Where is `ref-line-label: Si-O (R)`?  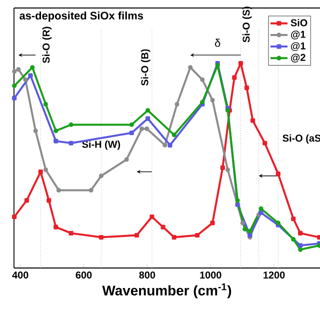
ref-line-label: Si-O (R) is located at coordinates (47, 45).